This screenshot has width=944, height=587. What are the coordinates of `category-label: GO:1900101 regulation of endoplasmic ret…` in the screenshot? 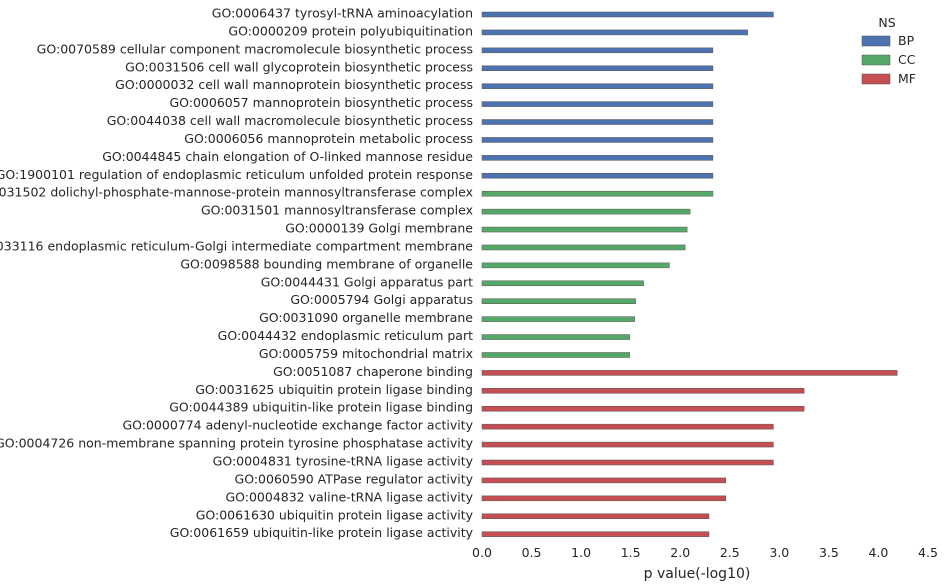 It's located at (236, 174).